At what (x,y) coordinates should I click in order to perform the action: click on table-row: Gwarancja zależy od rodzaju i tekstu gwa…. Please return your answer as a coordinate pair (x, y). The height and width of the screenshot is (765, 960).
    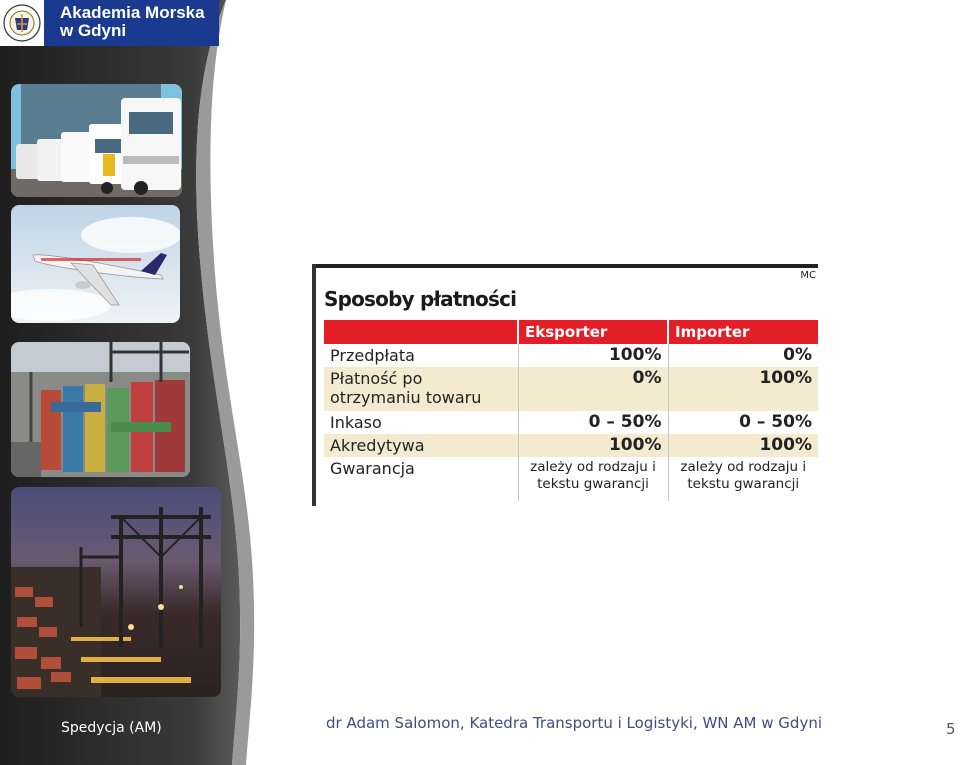
    Looking at the image, I should click on (571, 479).